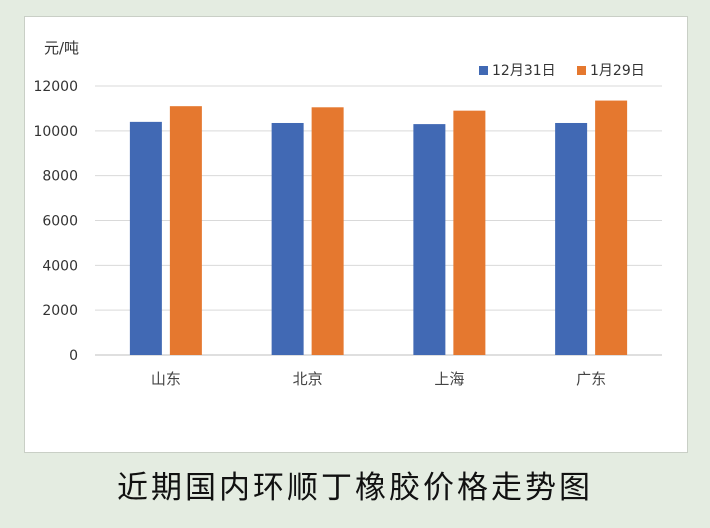  I want to click on y-tick-label: 10000, so click(55, 132).